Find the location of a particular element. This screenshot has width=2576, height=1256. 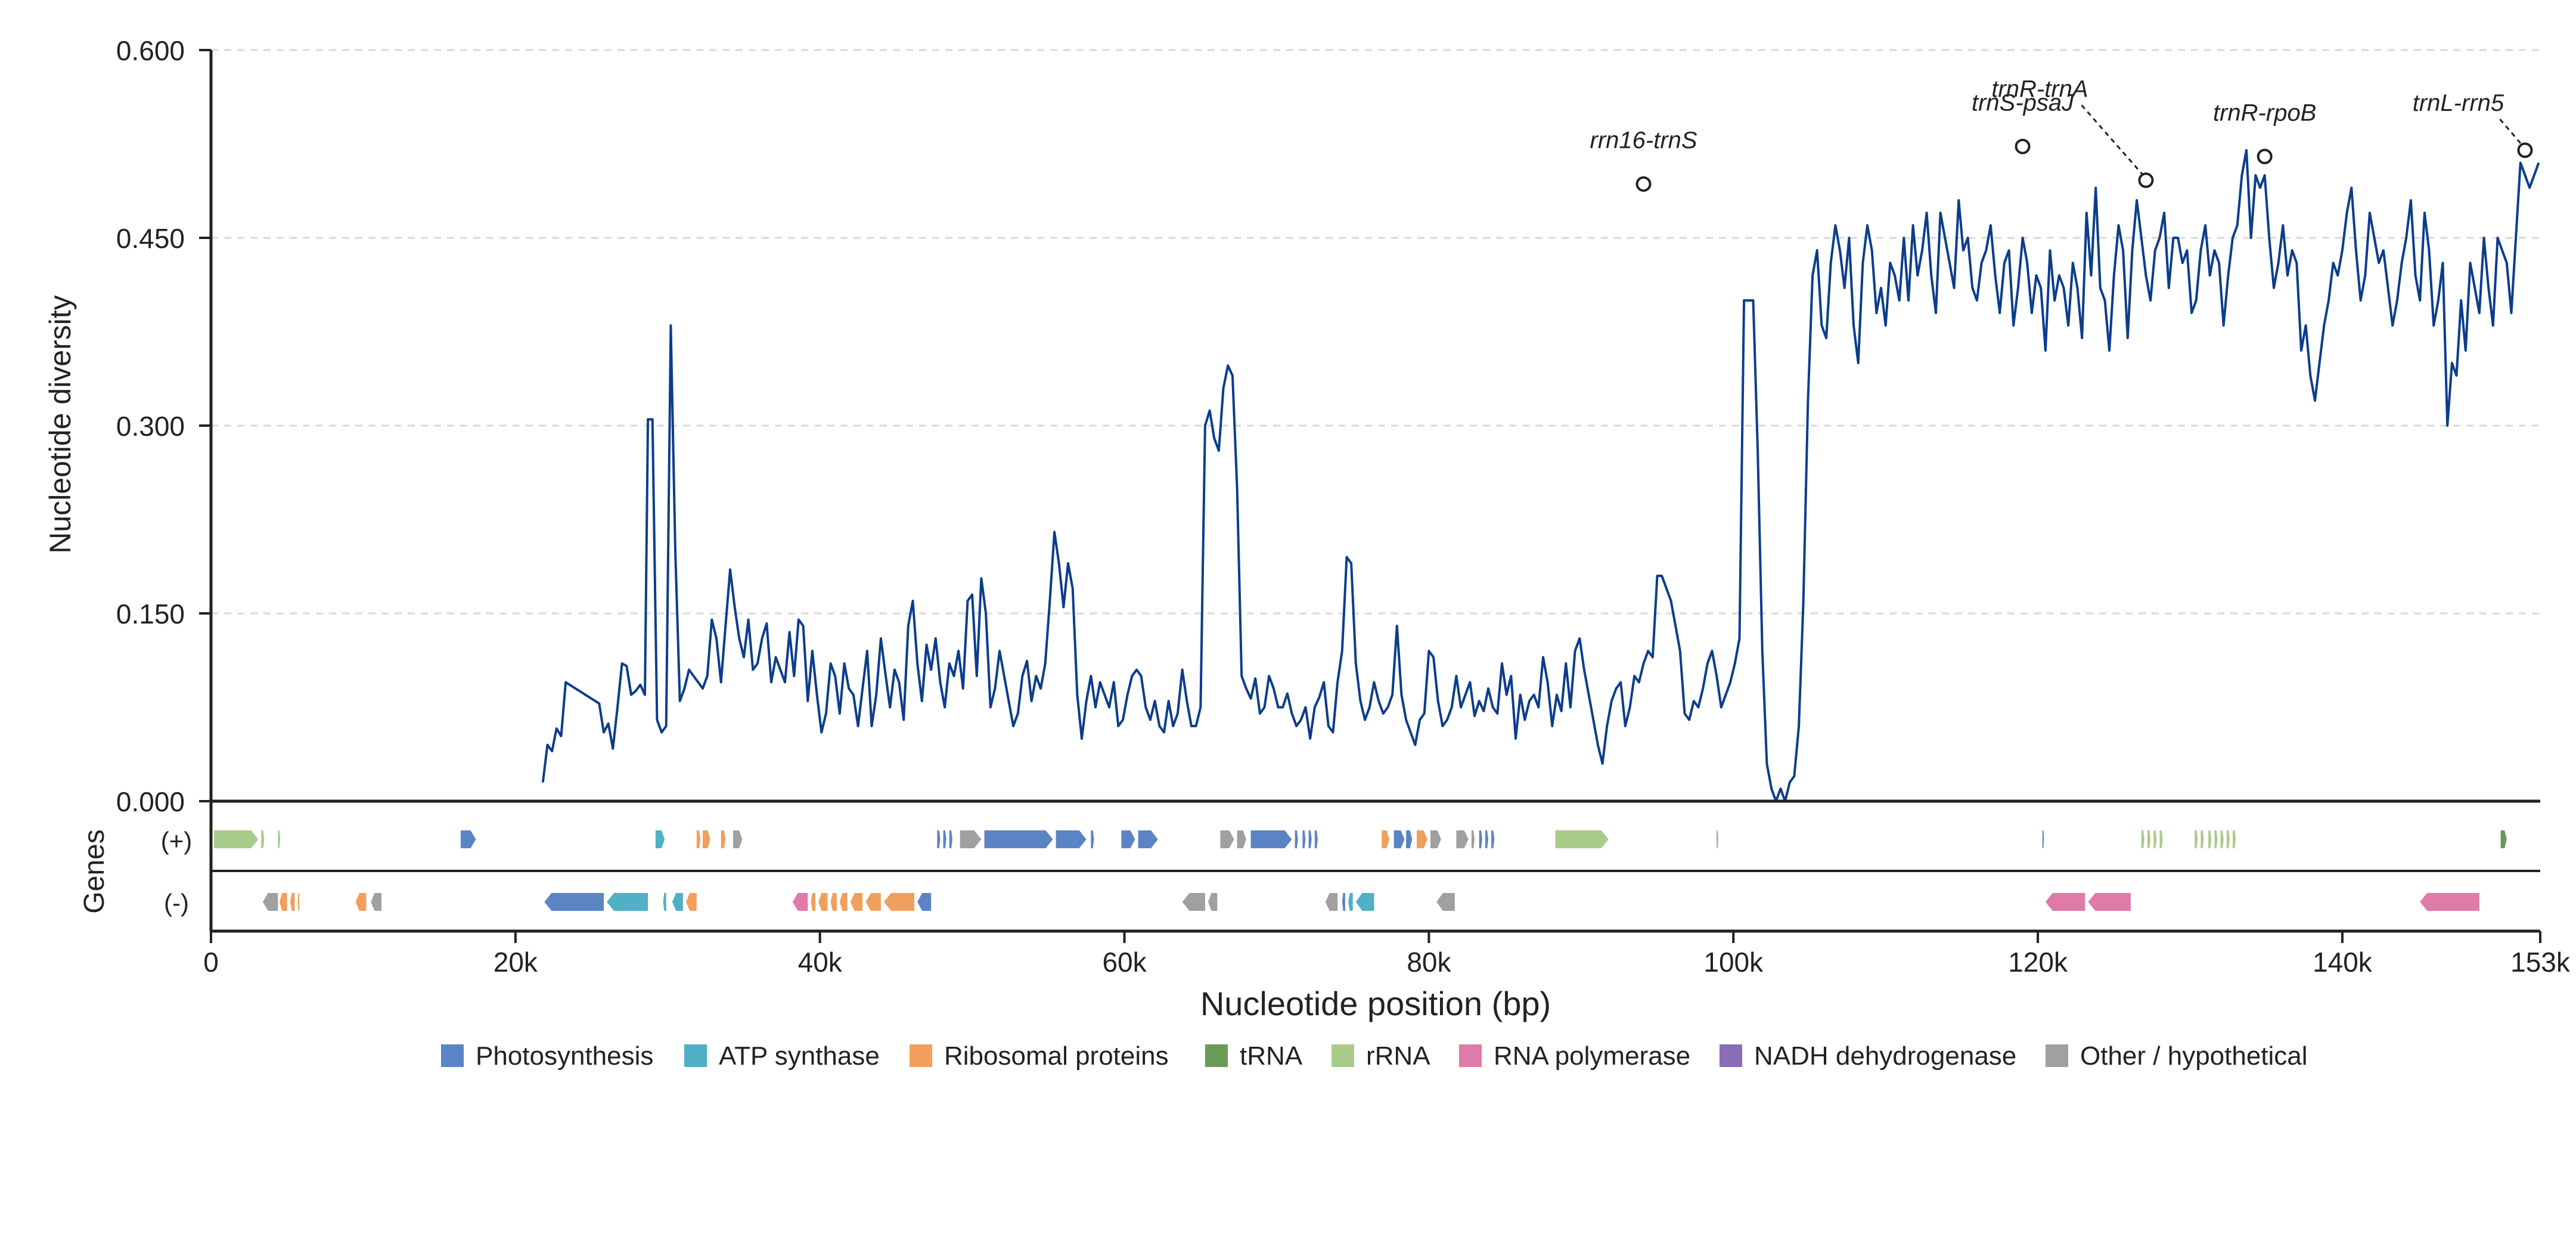

x-tick-label: 140k is located at coordinates (2343, 963).